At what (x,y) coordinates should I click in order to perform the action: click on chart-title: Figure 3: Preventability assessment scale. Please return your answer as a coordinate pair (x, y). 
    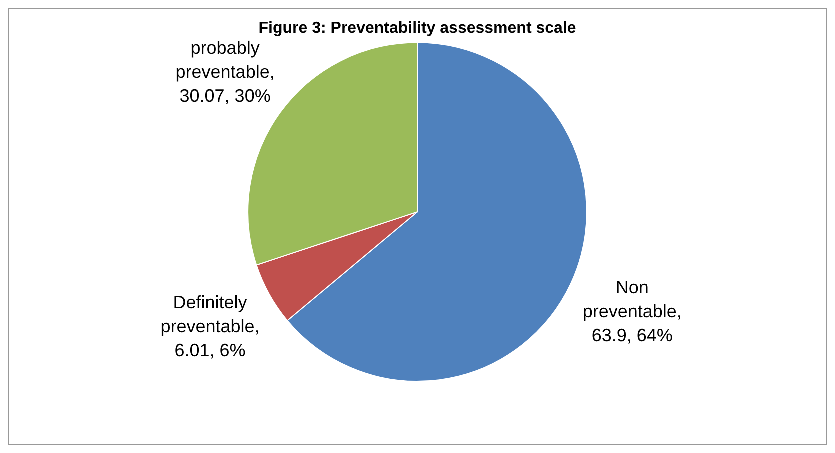
    Looking at the image, I should click on (417, 29).